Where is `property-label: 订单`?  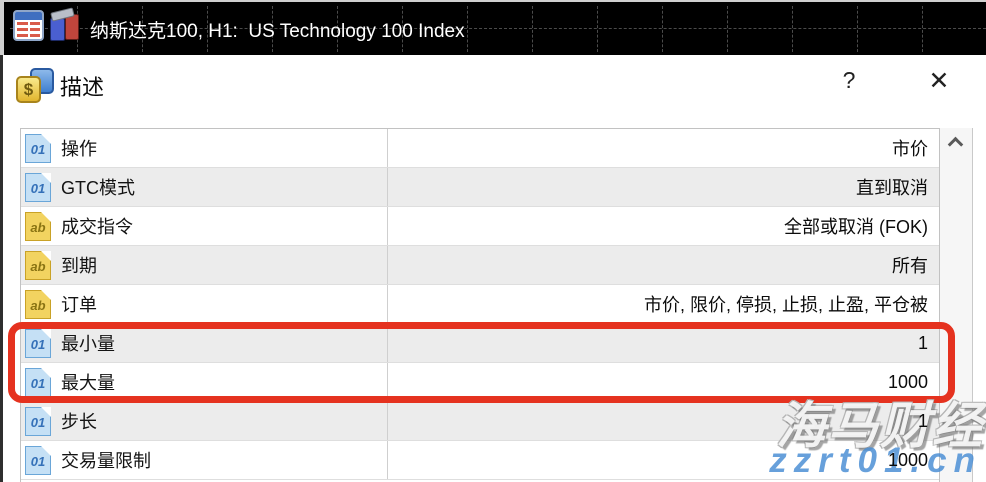 property-label: 订单 is located at coordinates (79, 305).